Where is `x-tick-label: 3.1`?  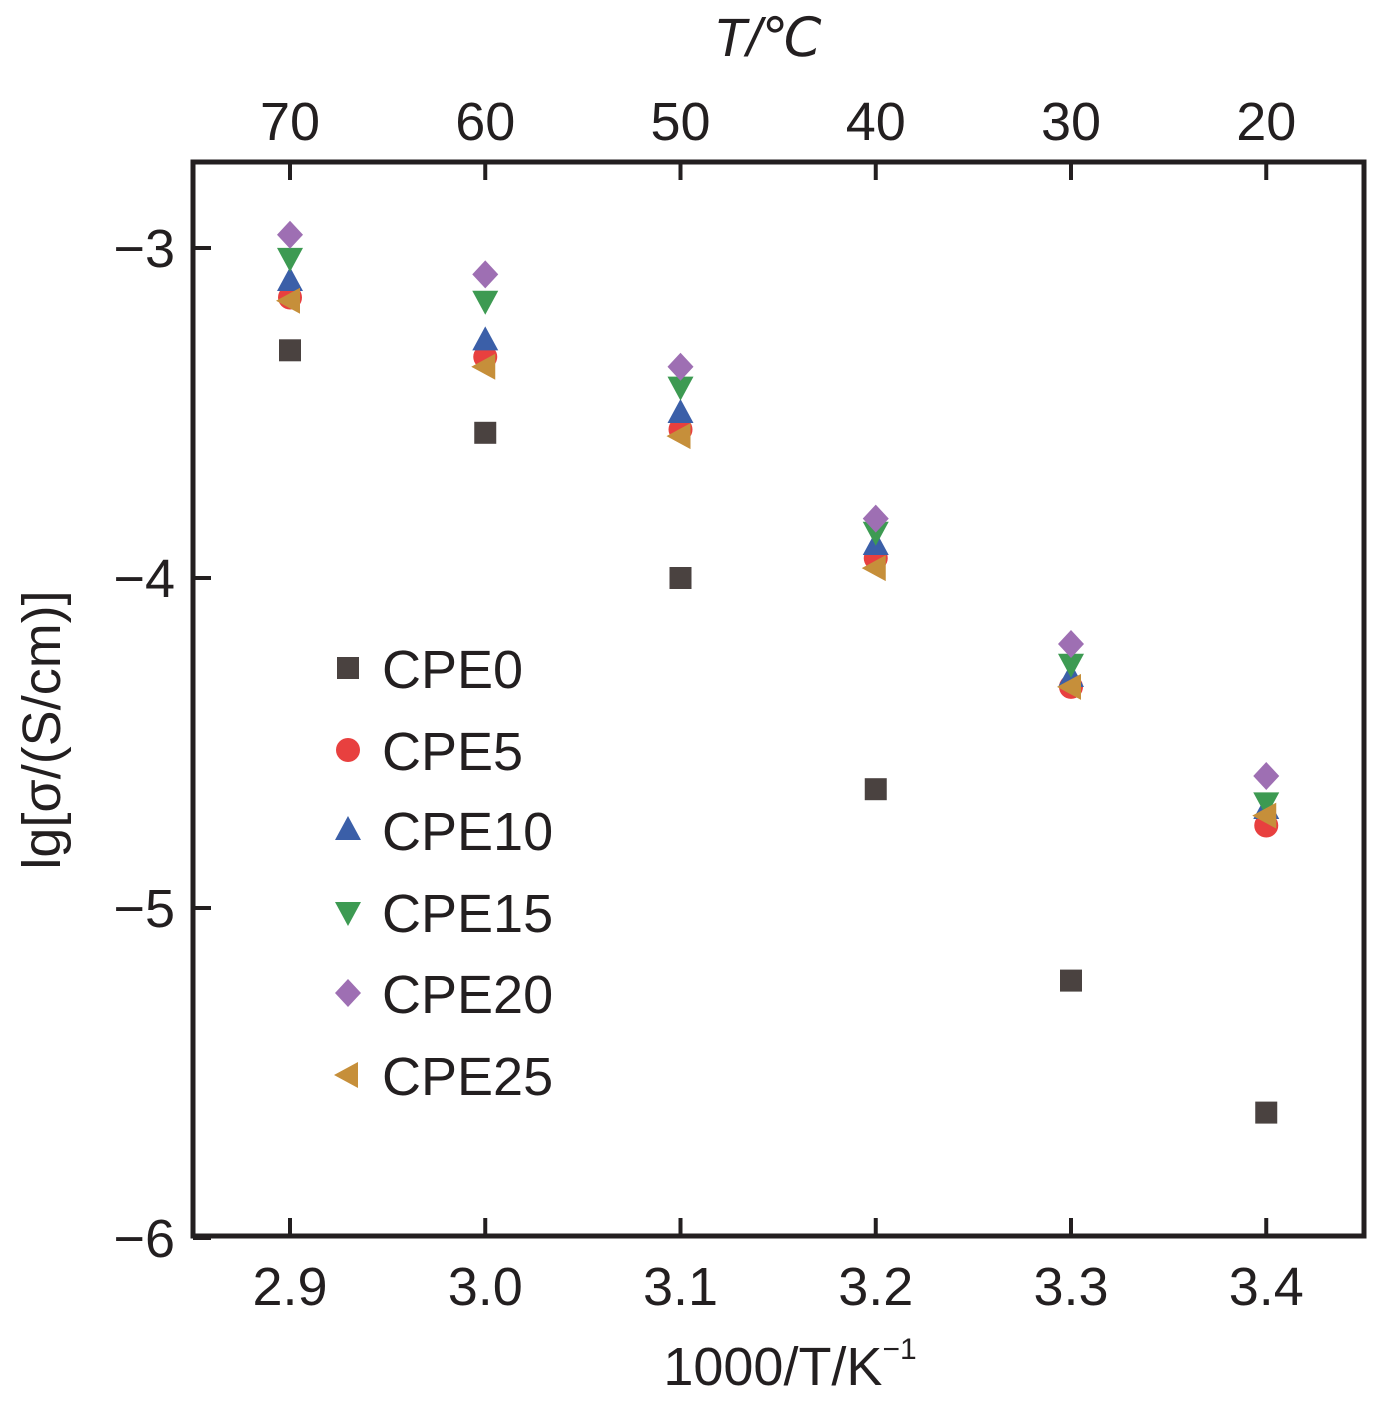
x-tick-label: 3.1 is located at coordinates (680, 1287).